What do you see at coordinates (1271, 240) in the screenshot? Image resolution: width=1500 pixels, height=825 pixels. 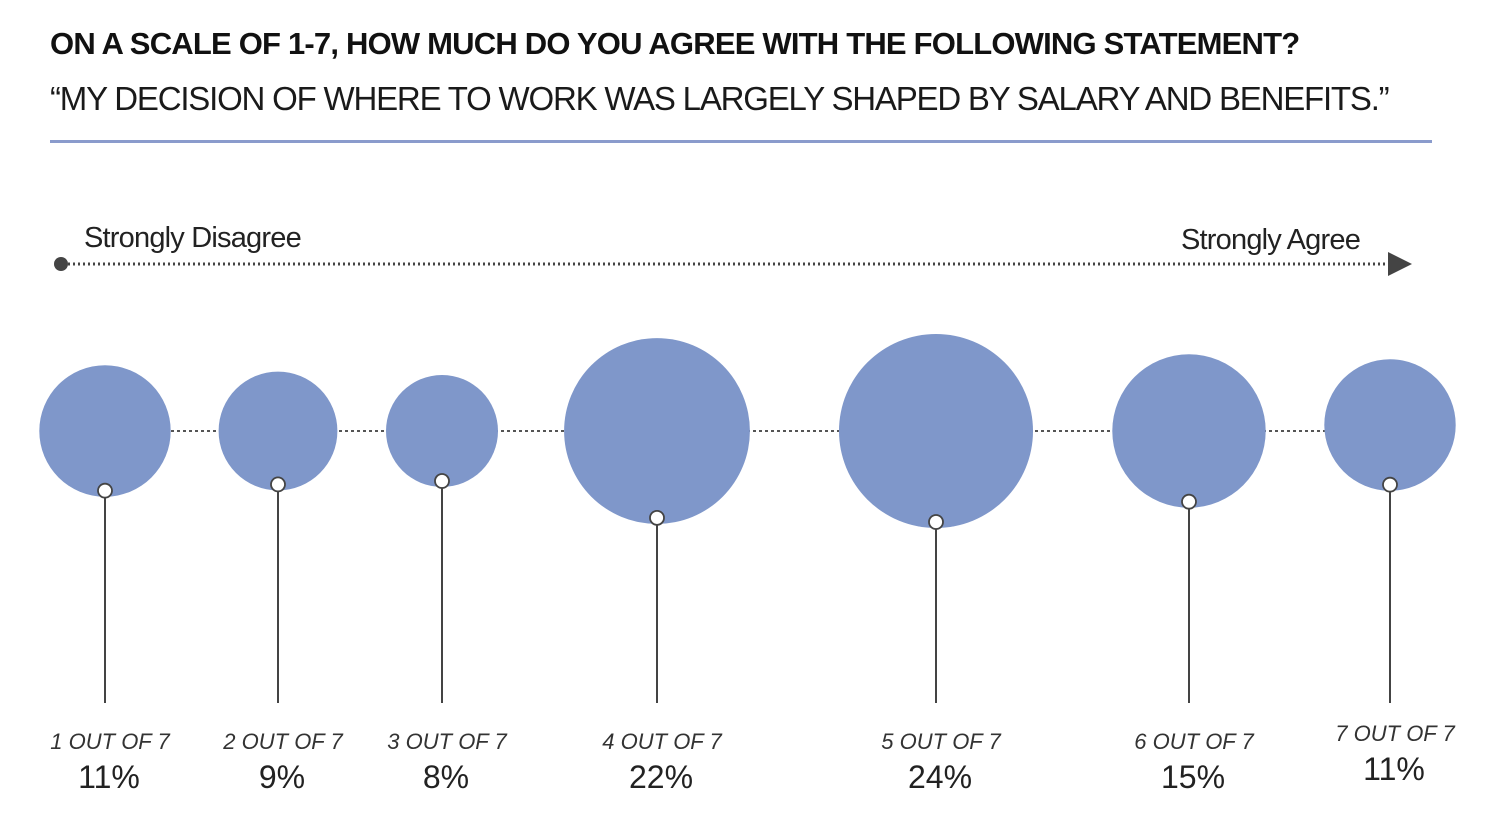 I see `scale-label-strongly-agree: Strongly Agree` at bounding box center [1271, 240].